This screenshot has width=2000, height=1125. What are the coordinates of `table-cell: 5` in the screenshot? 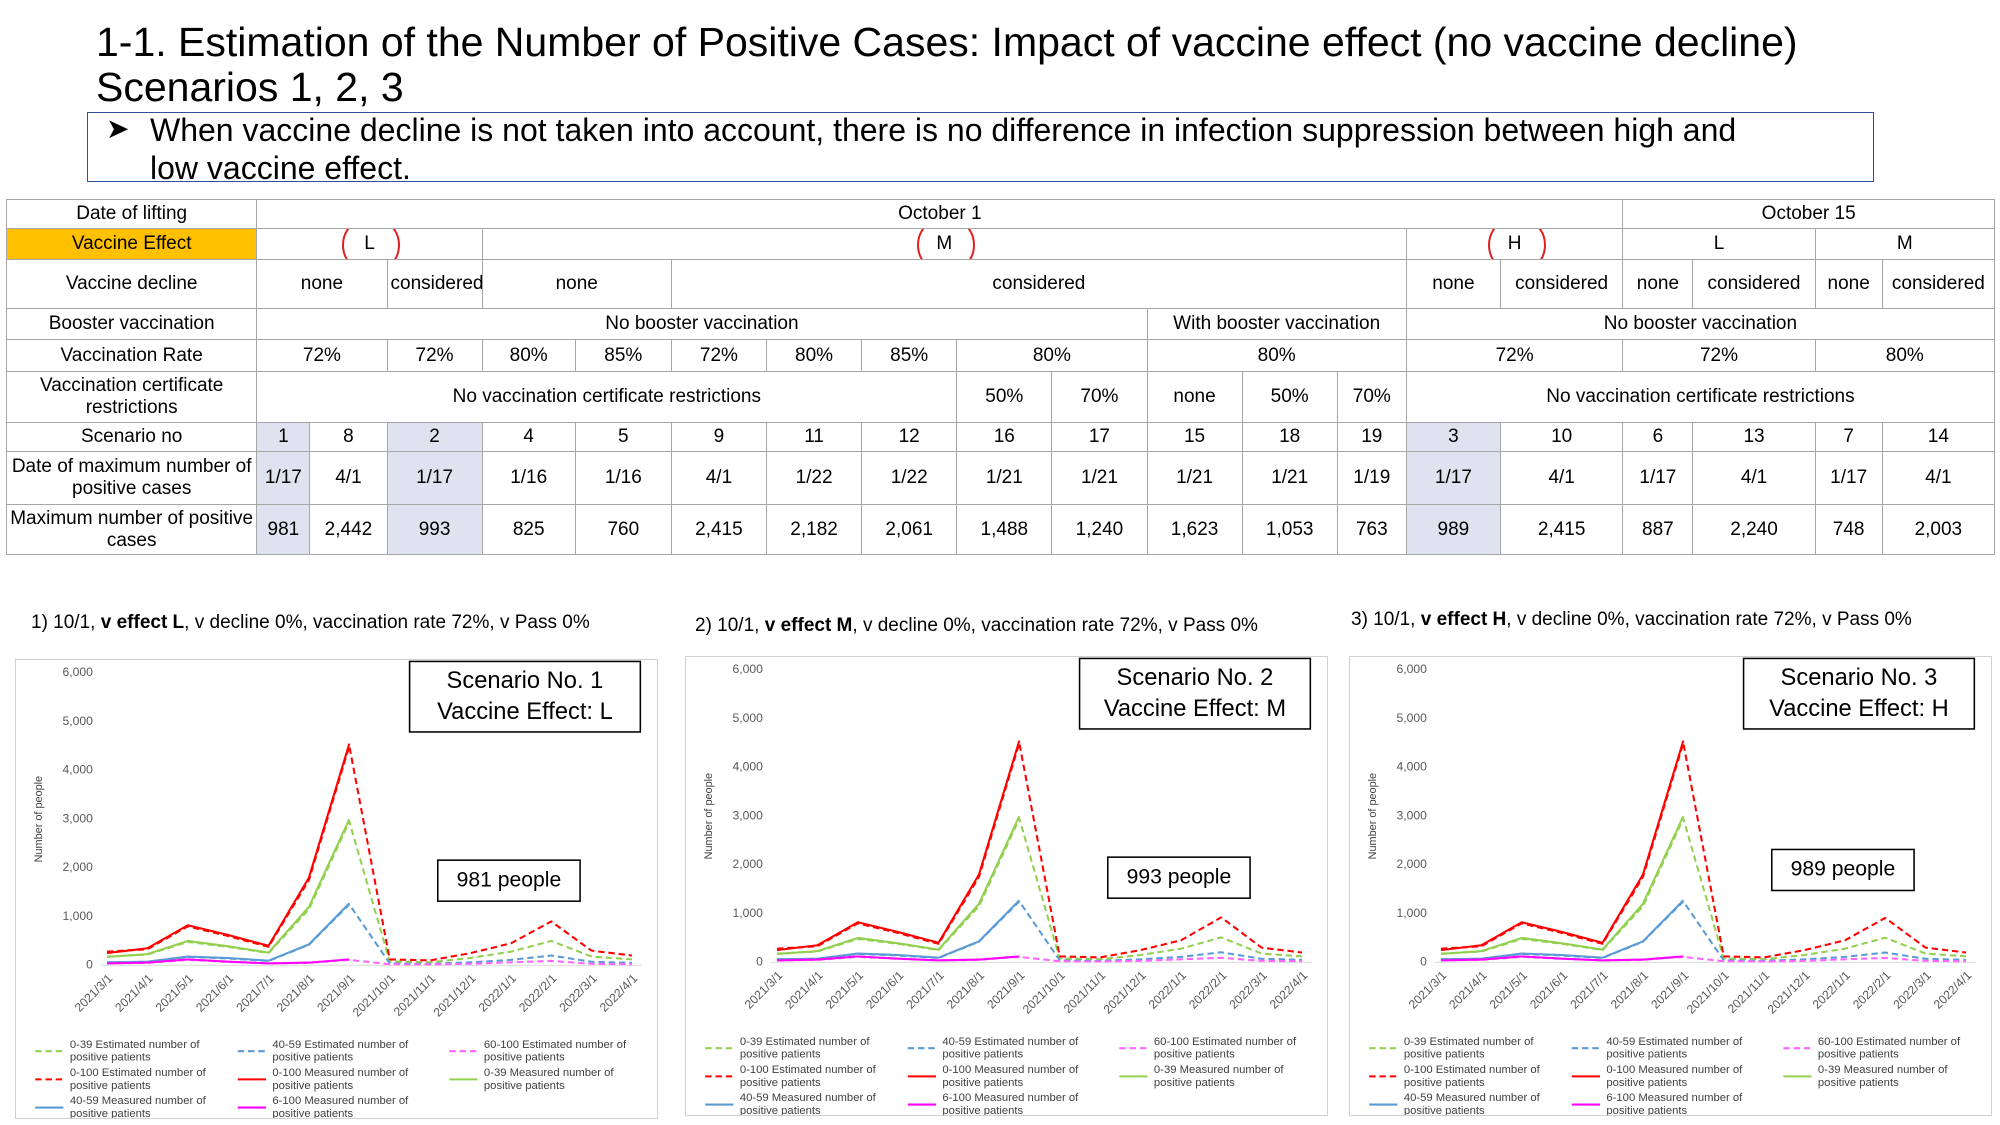 It's located at (623, 437).